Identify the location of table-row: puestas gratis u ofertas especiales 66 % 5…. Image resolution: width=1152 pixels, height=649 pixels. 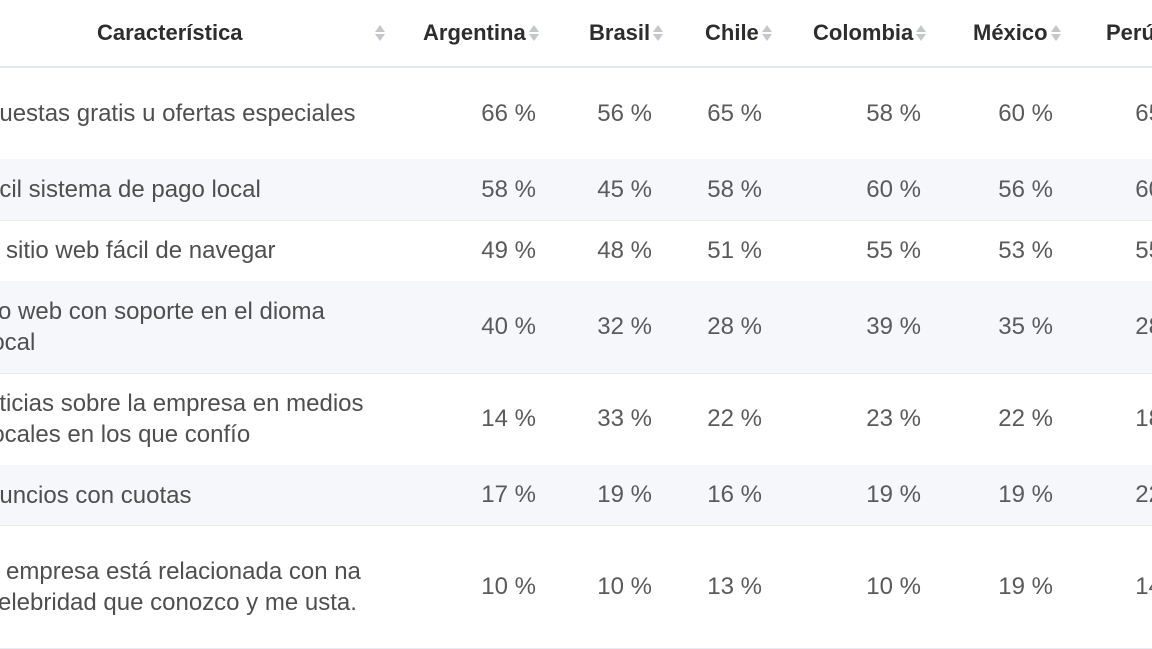
(576, 114).